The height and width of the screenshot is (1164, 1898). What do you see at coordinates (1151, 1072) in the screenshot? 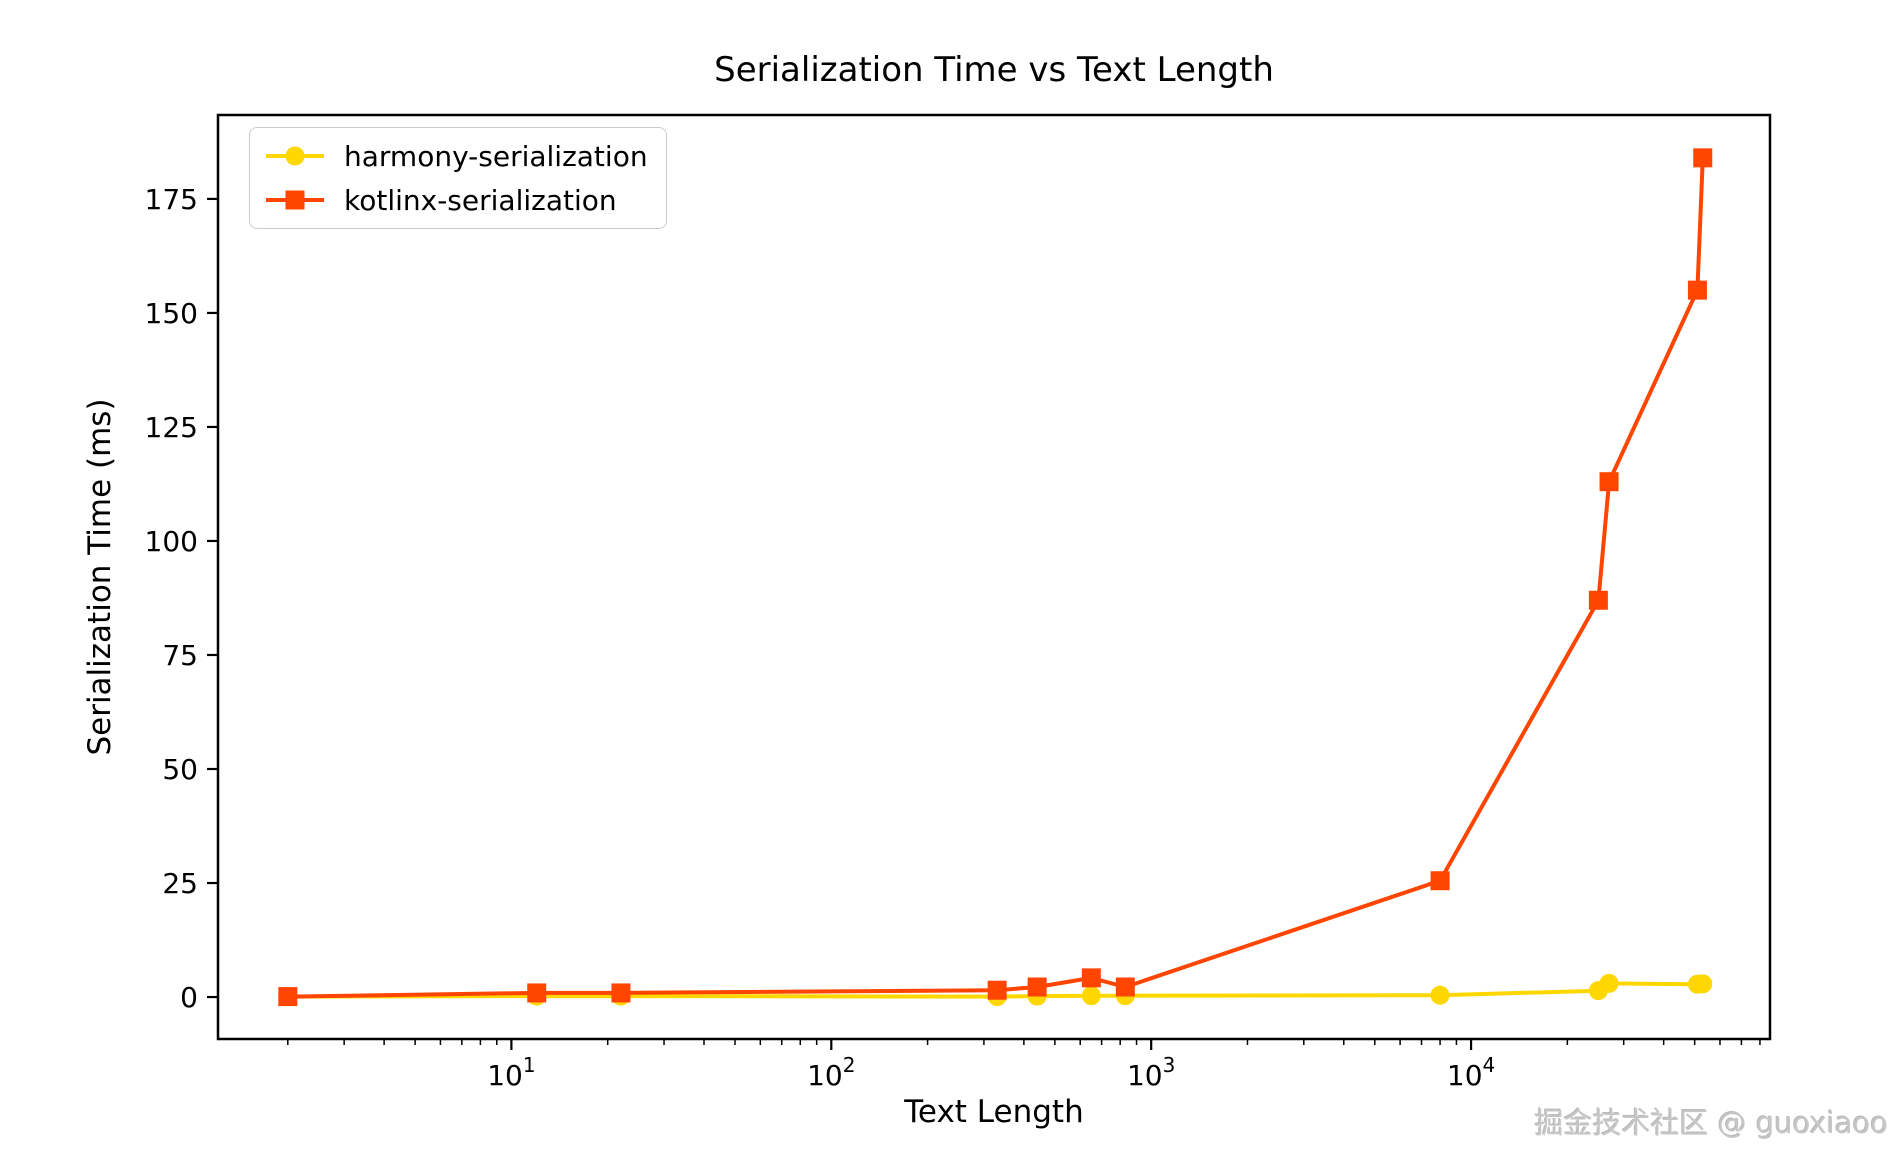
I see `x-tick-label: 10³` at bounding box center [1151, 1072].